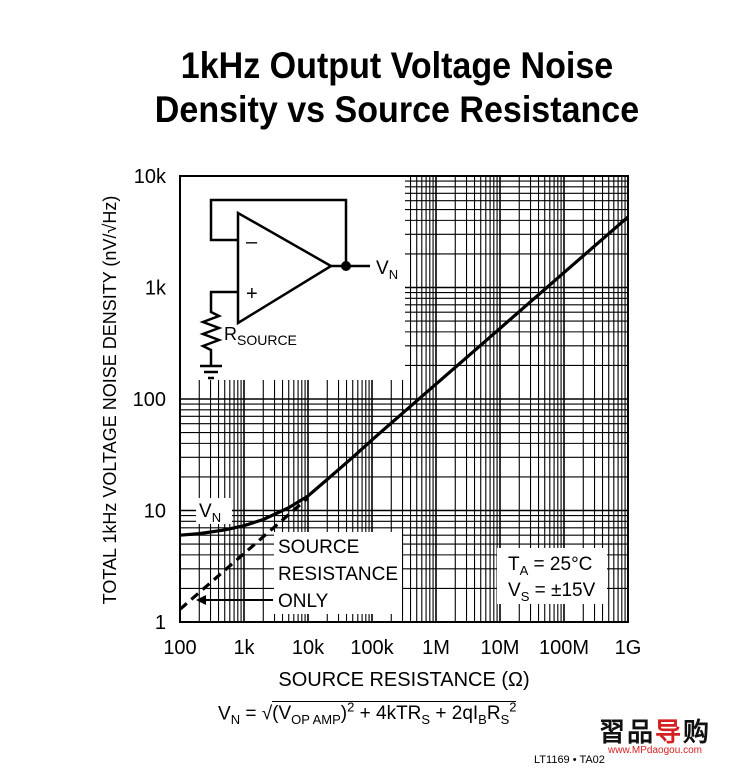  What do you see at coordinates (367, 714) in the screenshot?
I see `noise-formula: VN = √(VOP AMP)2 + 4kTRS + 2qIBRS2` at bounding box center [367, 714].